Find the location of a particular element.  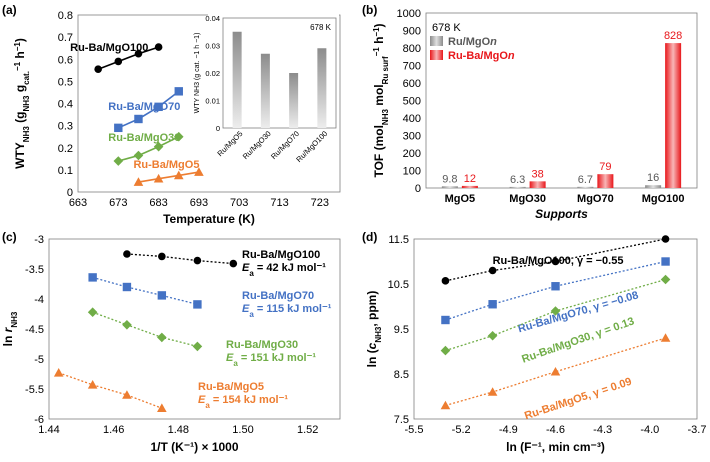

y-tick-label-b: 100 is located at coordinates (412, 172).